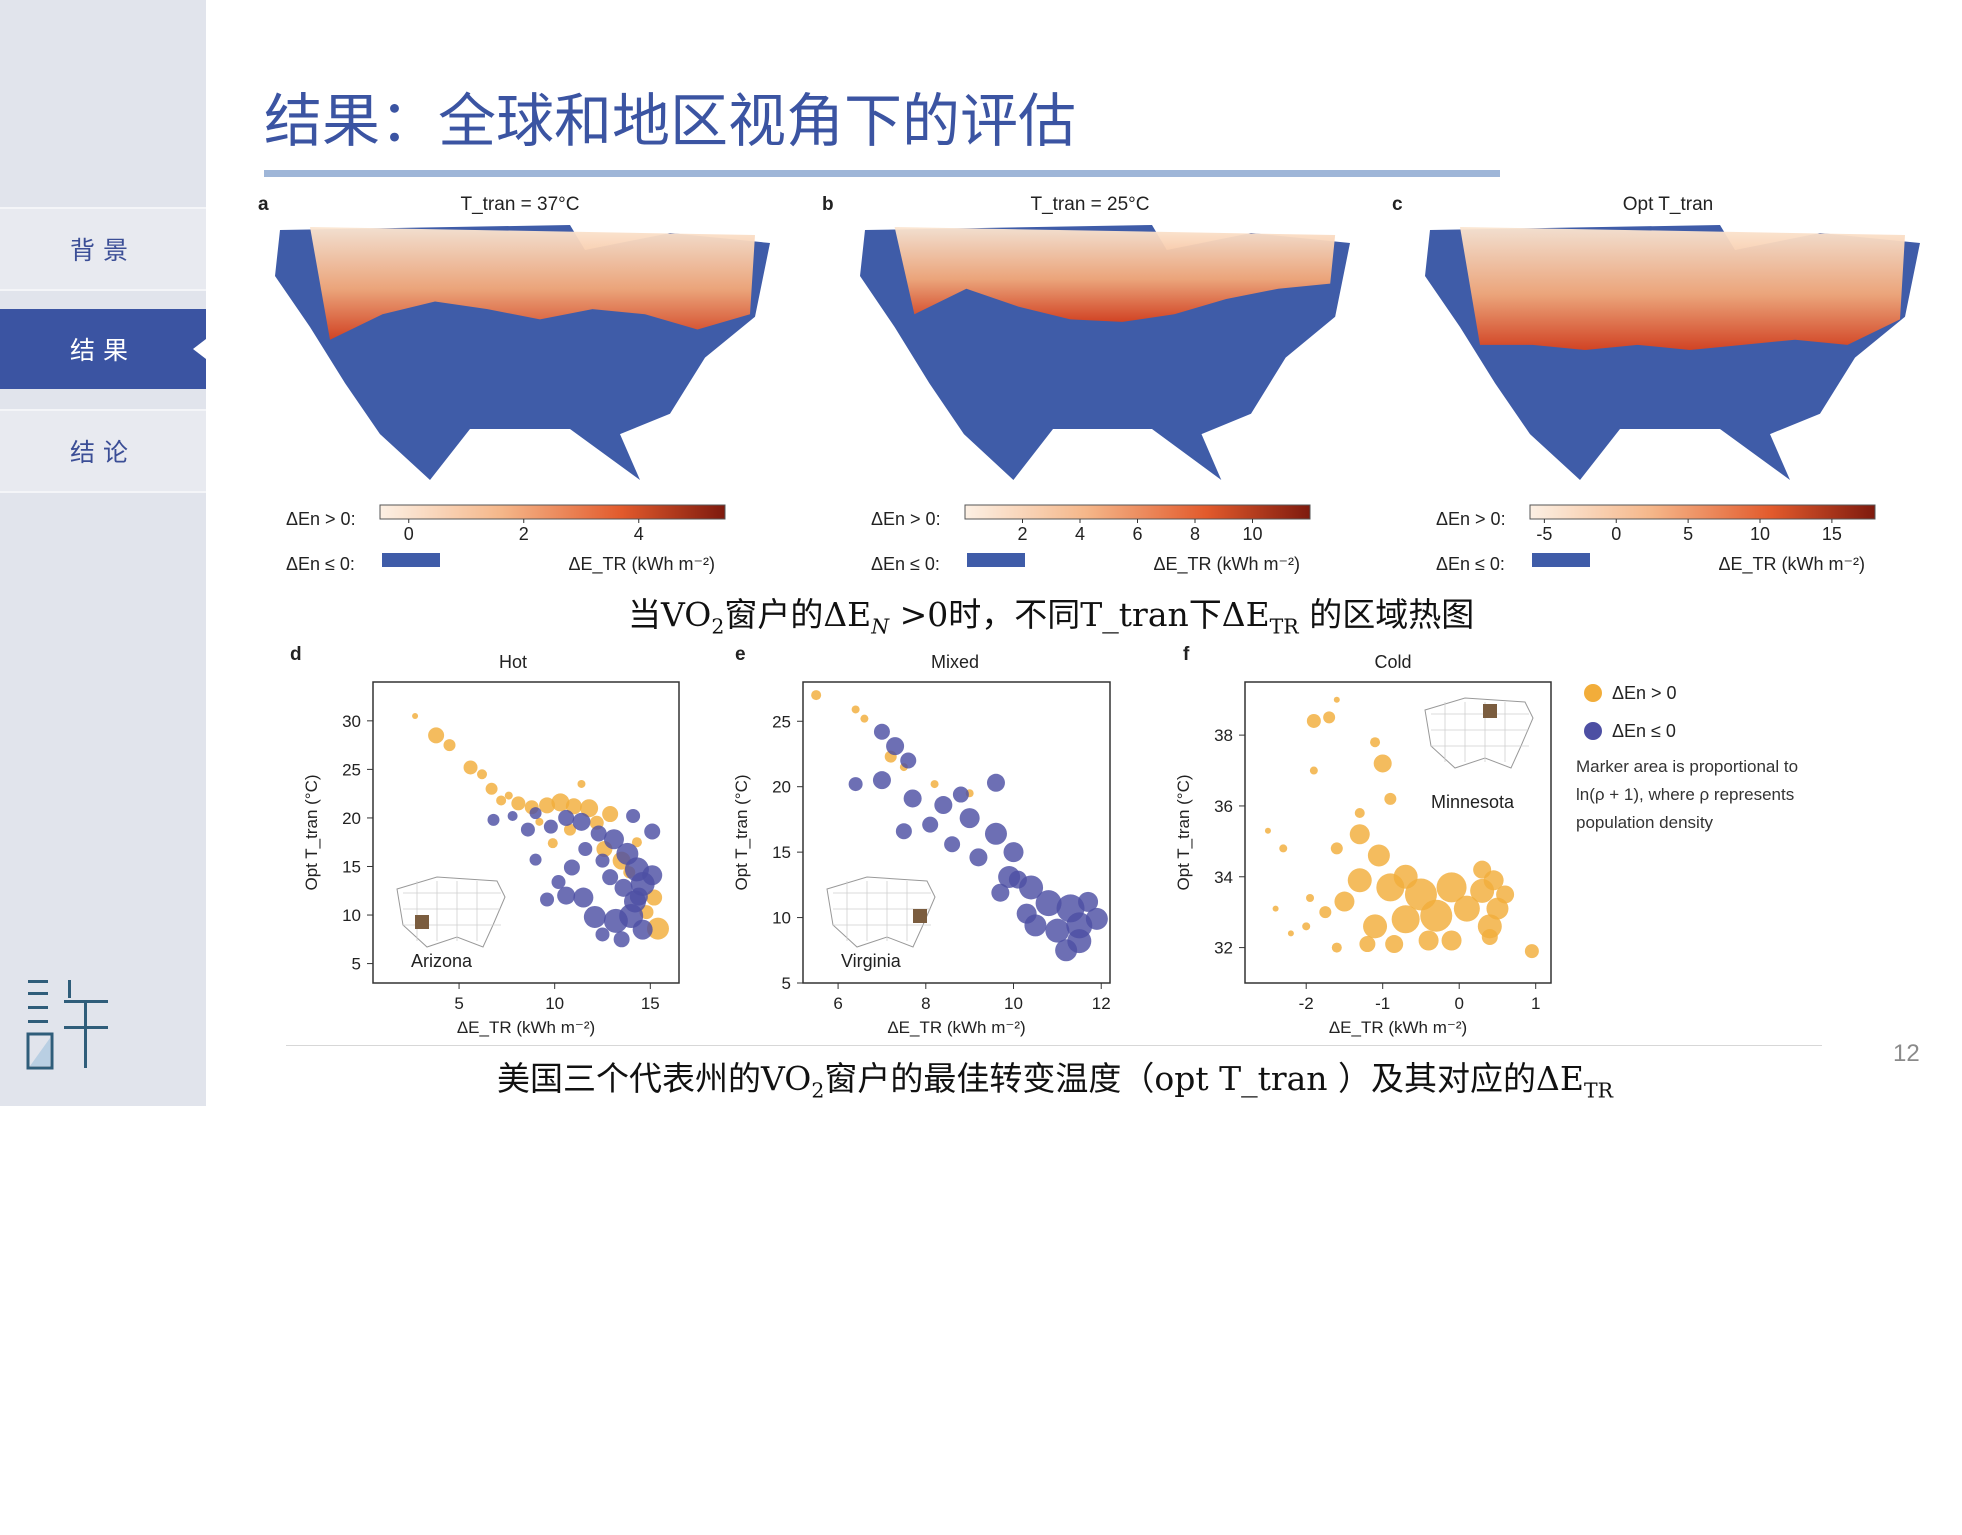 The width and height of the screenshot is (1962, 1535). Describe the element at coordinates (1195, 534) in the screenshot. I see `colorbar-tick-label: 8` at that location.